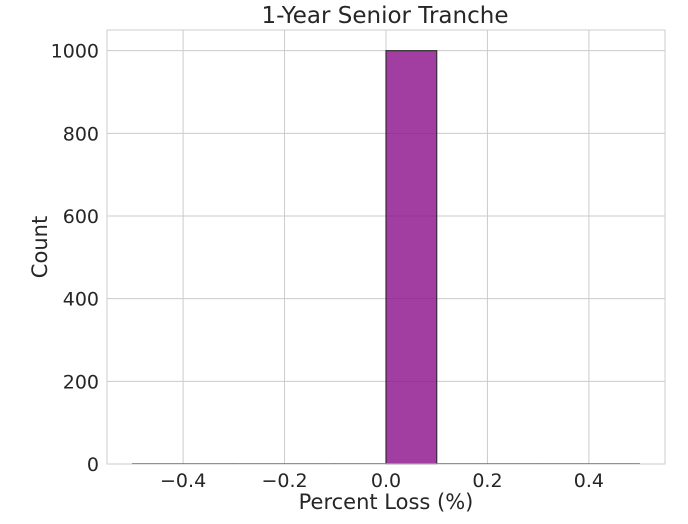 This screenshot has width=688, height=524. What do you see at coordinates (284, 481) in the screenshot?
I see `x-tick-label-1: −0.2` at bounding box center [284, 481].